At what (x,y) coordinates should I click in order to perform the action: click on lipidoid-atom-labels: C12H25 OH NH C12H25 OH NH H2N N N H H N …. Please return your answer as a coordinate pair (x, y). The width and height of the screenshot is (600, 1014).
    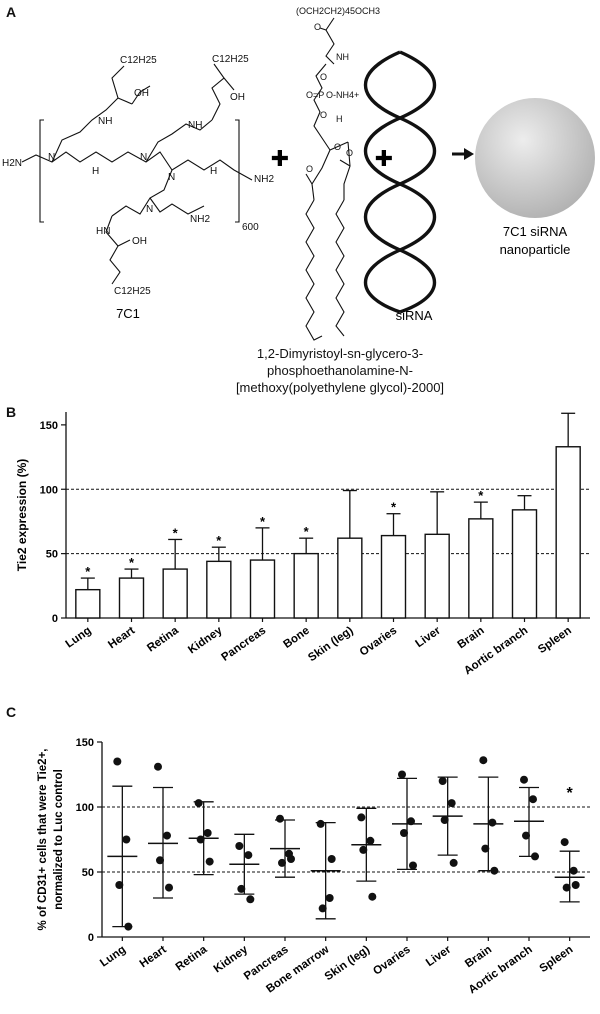
    Looking at the image, I should click on (138, 175).